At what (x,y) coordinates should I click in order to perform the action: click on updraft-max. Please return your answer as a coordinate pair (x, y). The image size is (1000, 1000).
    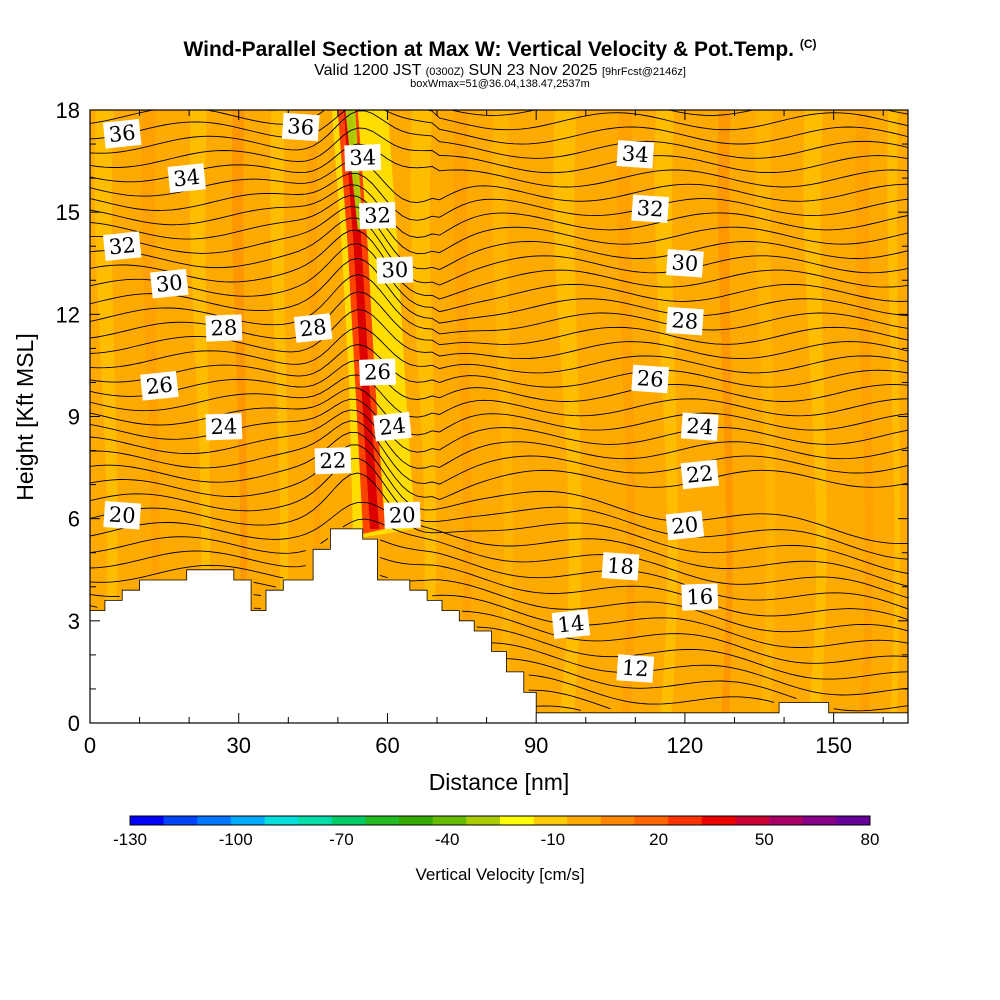
    Looking at the image, I should click on (361, 319).